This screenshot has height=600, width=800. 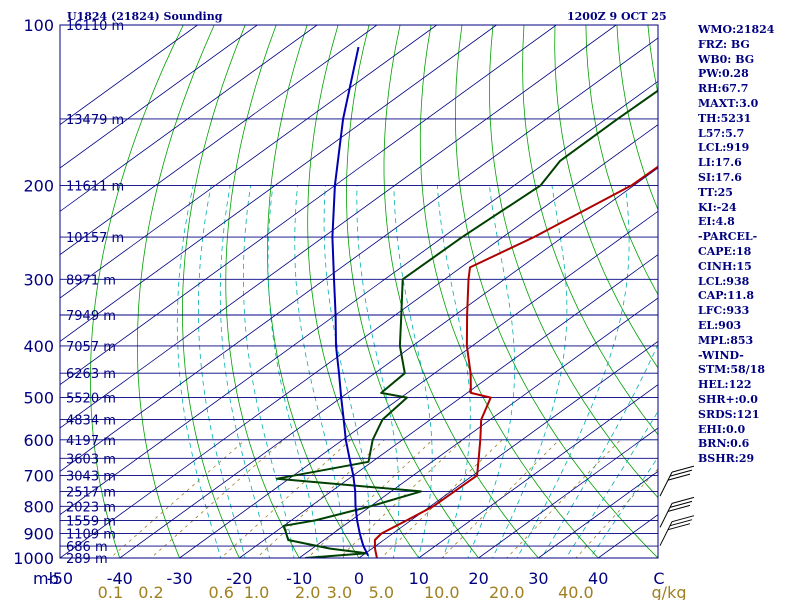 What do you see at coordinates (91, 316) in the screenshot?
I see `height-label: 7949 m` at bounding box center [91, 316].